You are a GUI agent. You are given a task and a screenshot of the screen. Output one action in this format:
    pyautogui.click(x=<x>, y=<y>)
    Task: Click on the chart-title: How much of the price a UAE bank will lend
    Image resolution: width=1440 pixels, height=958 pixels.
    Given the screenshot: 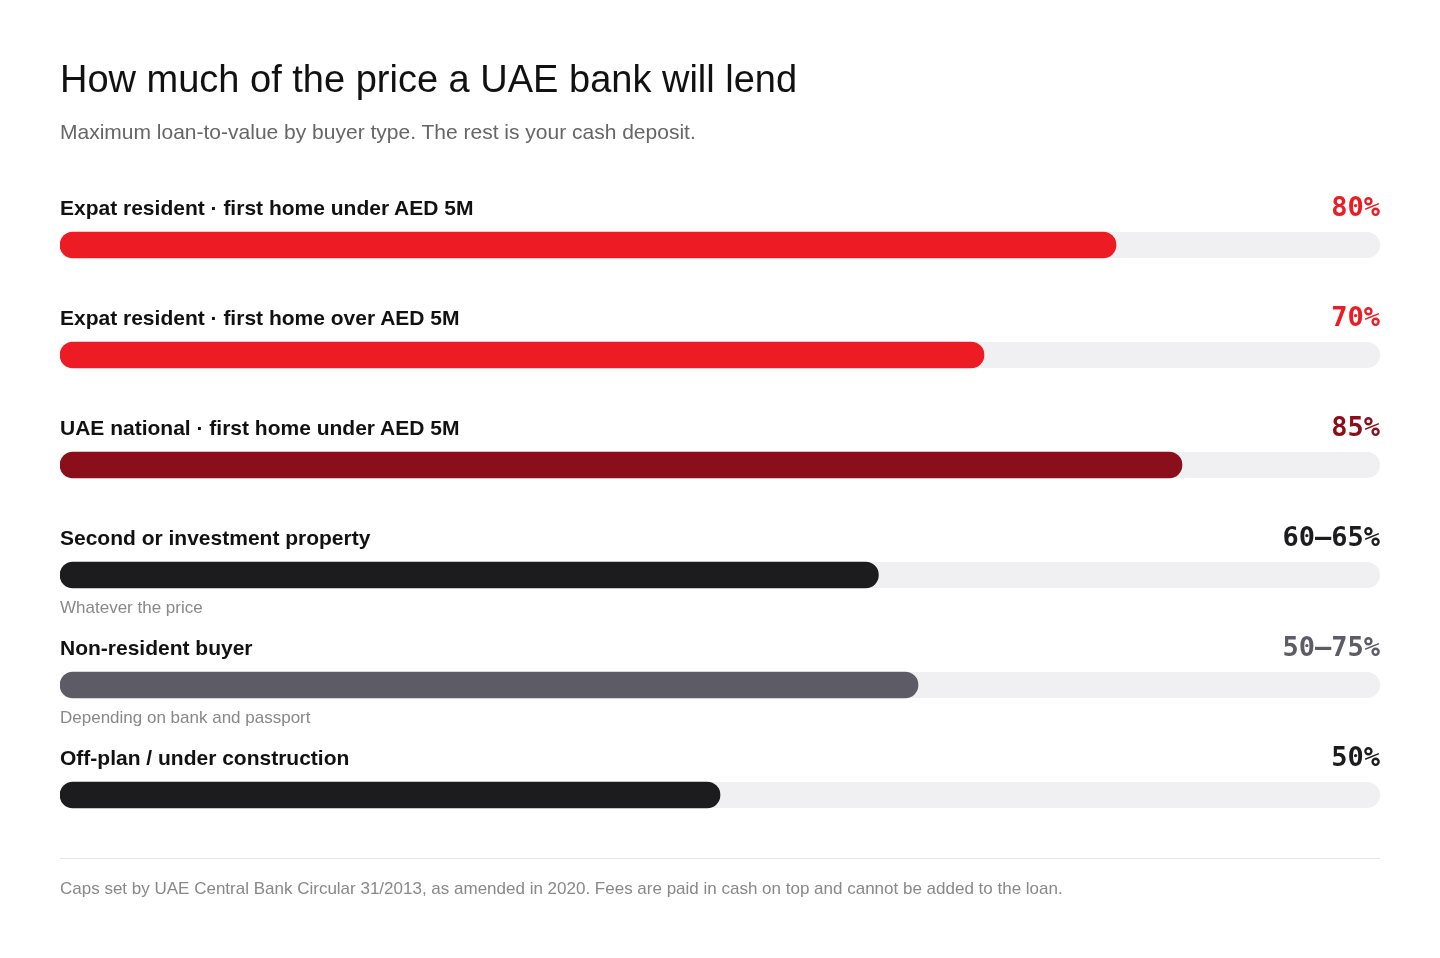 What is the action you would take?
    pyautogui.click(x=429, y=79)
    